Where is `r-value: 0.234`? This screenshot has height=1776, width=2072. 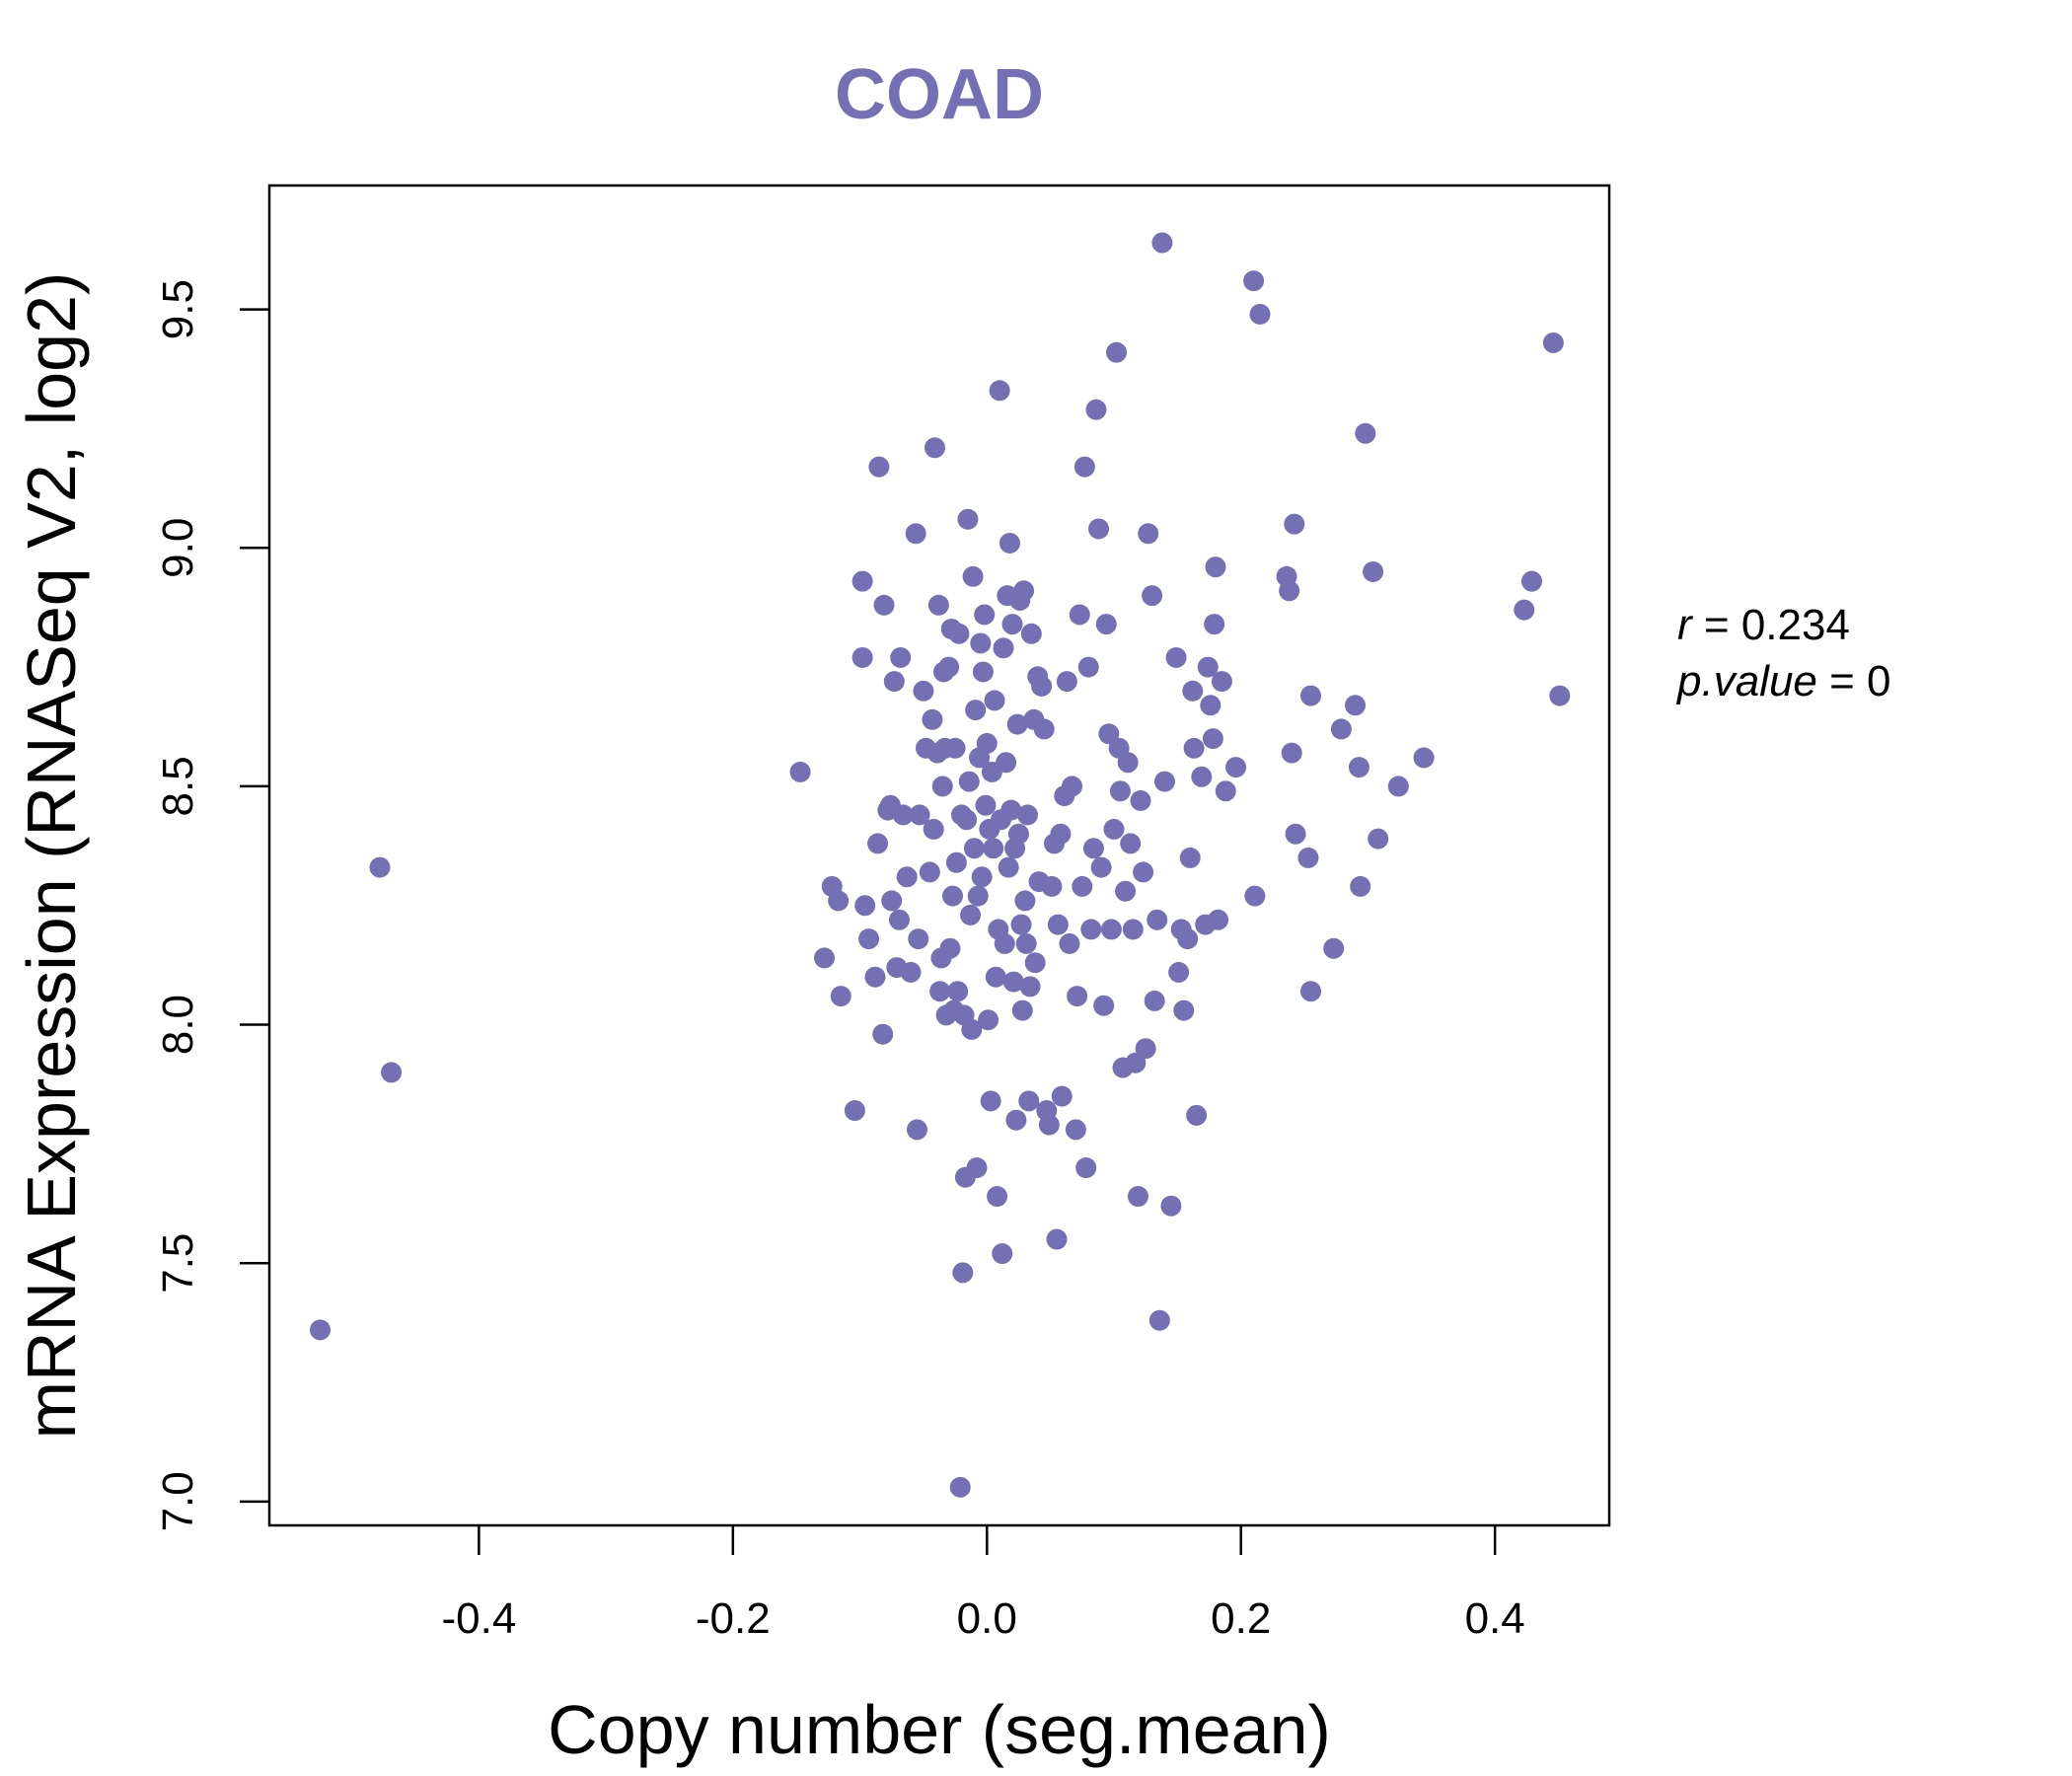 r-value: 0.234 is located at coordinates (1796, 625).